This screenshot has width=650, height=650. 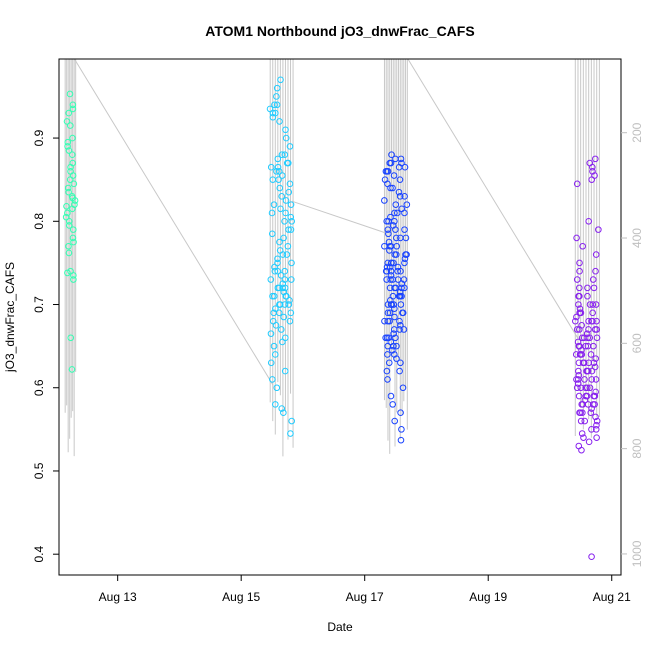 I want to click on altitude-transit-line, so click(x=338, y=217).